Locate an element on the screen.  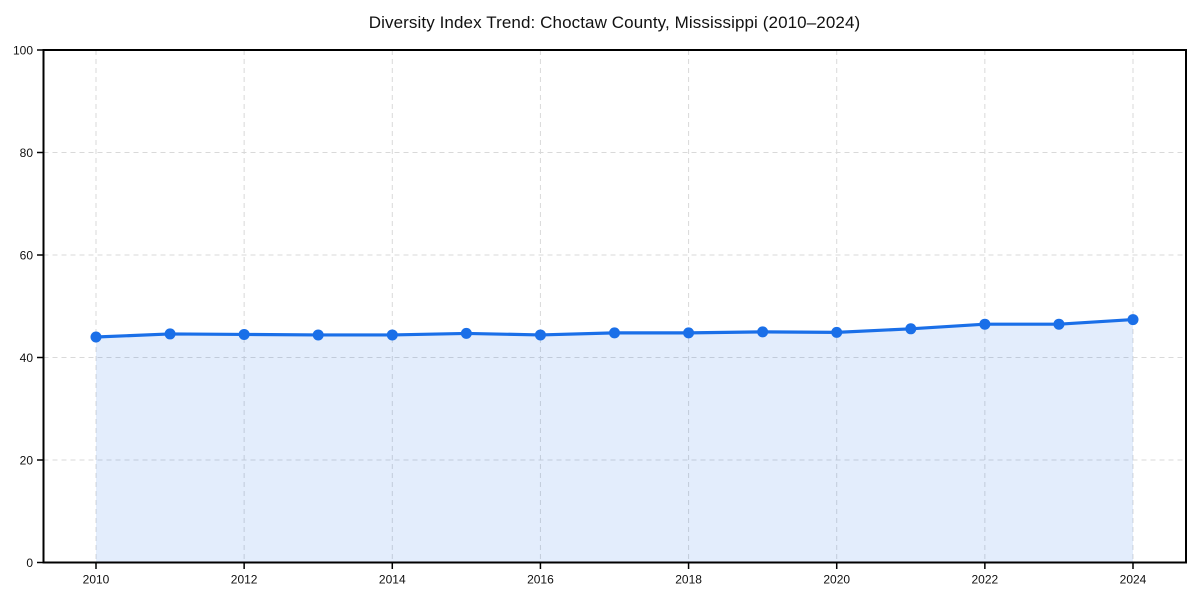
data-points is located at coordinates (614, 328).